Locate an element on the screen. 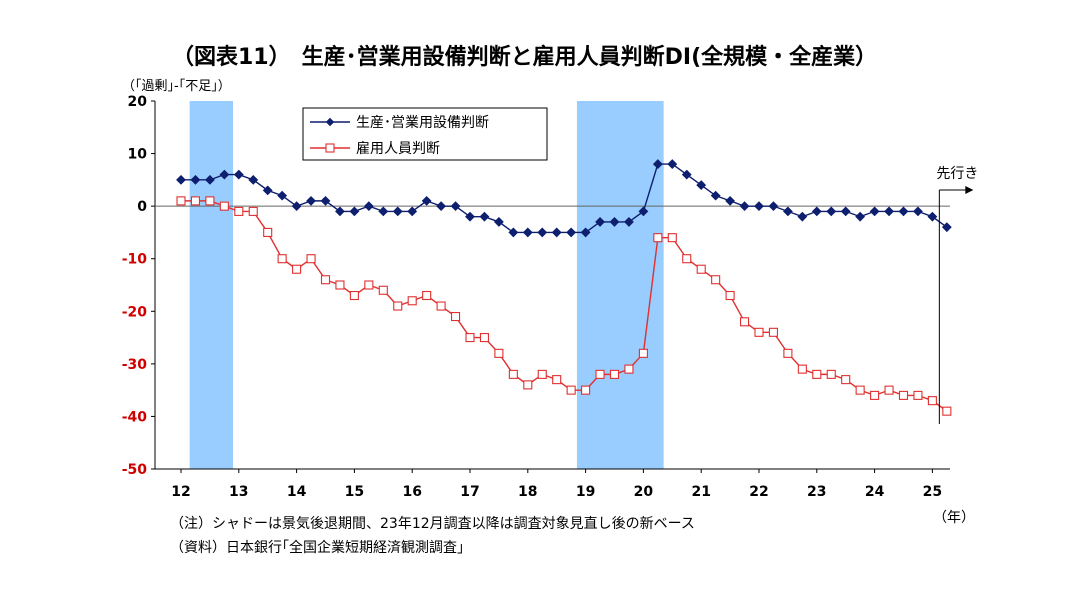 This screenshot has height=589, width=1073. x-tick-label: 20 is located at coordinates (644, 492).